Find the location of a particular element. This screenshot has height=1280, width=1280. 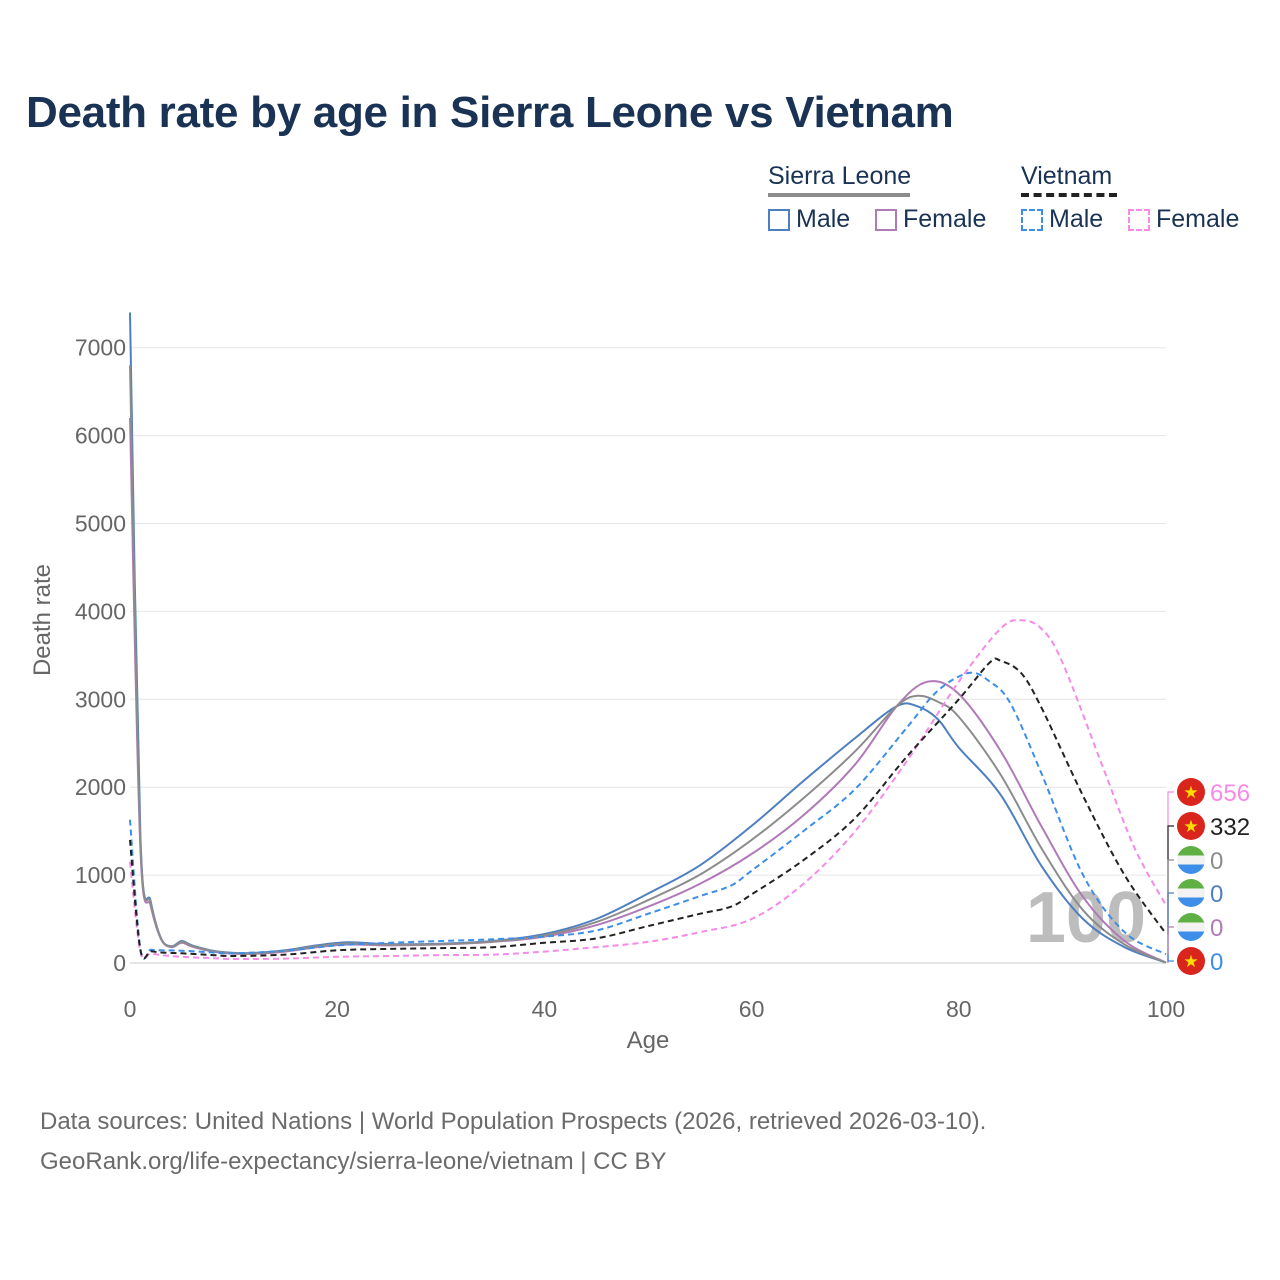

x-tick-label: 60 is located at coordinates (752, 1009).